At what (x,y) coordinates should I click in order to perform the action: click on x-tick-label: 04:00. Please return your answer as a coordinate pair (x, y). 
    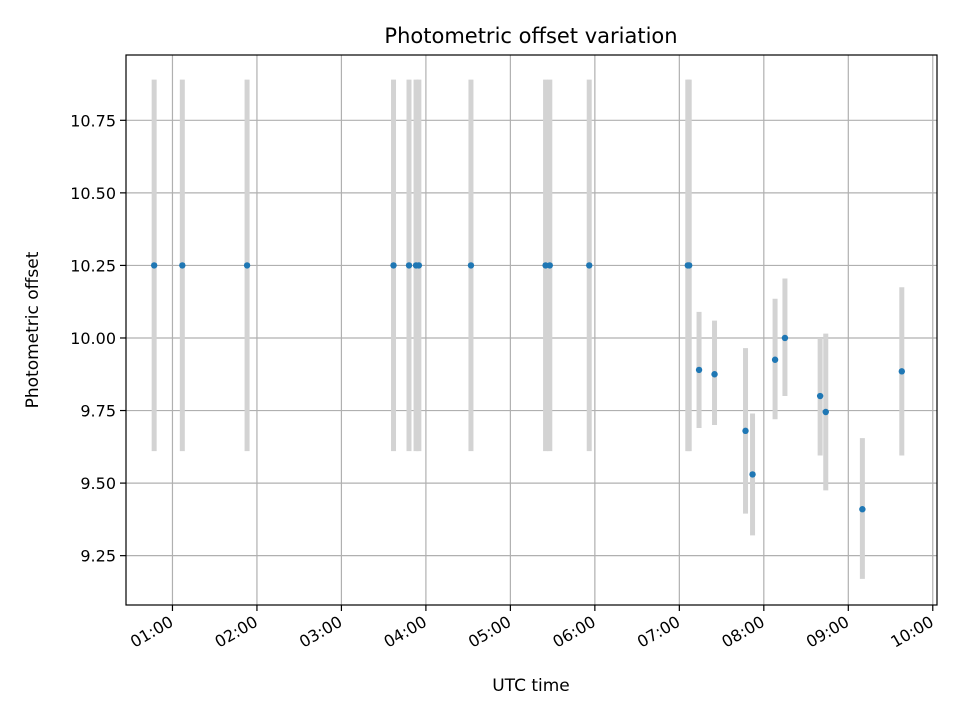
    Looking at the image, I should click on (404, 632).